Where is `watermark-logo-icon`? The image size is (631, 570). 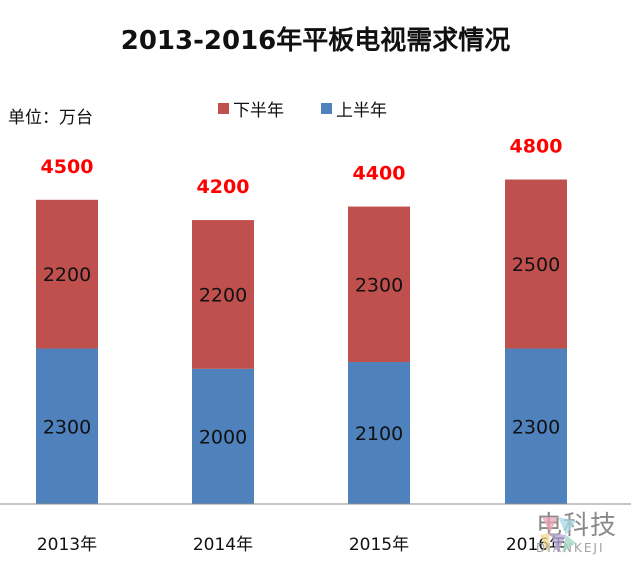
watermark-logo-icon is located at coordinates (557, 535).